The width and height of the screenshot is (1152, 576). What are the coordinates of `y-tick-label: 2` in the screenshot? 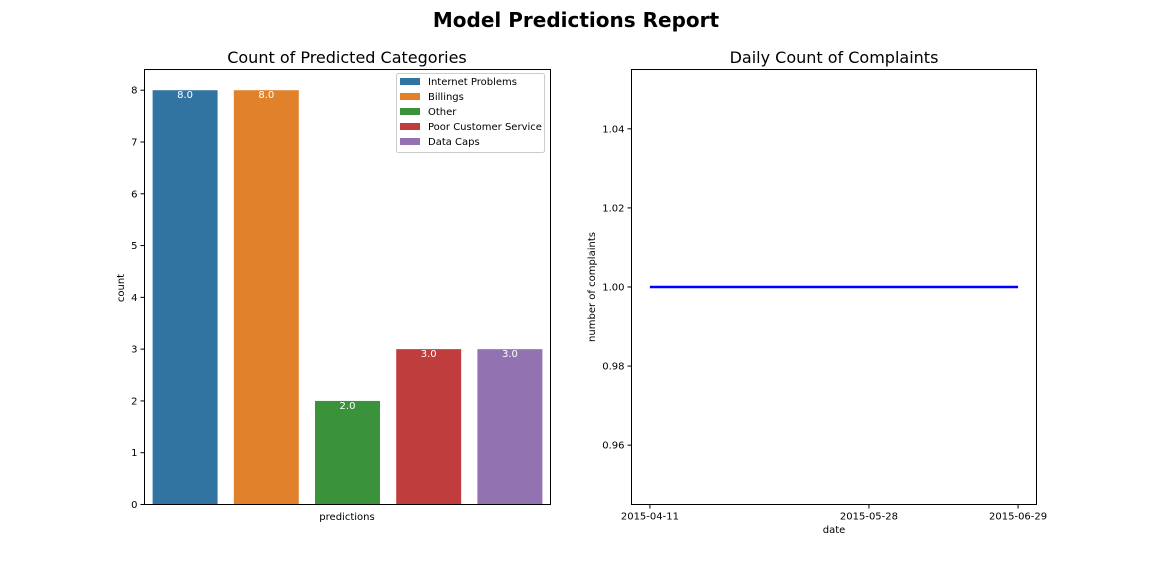 It's located at (134, 401).